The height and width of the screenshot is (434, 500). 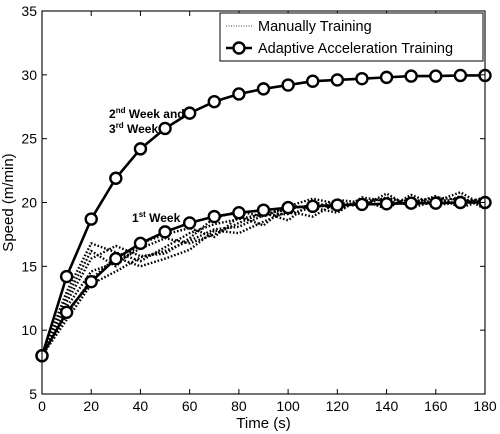 I want to click on annotation-ordinal-suffix: rd, so click(x=120, y=125).